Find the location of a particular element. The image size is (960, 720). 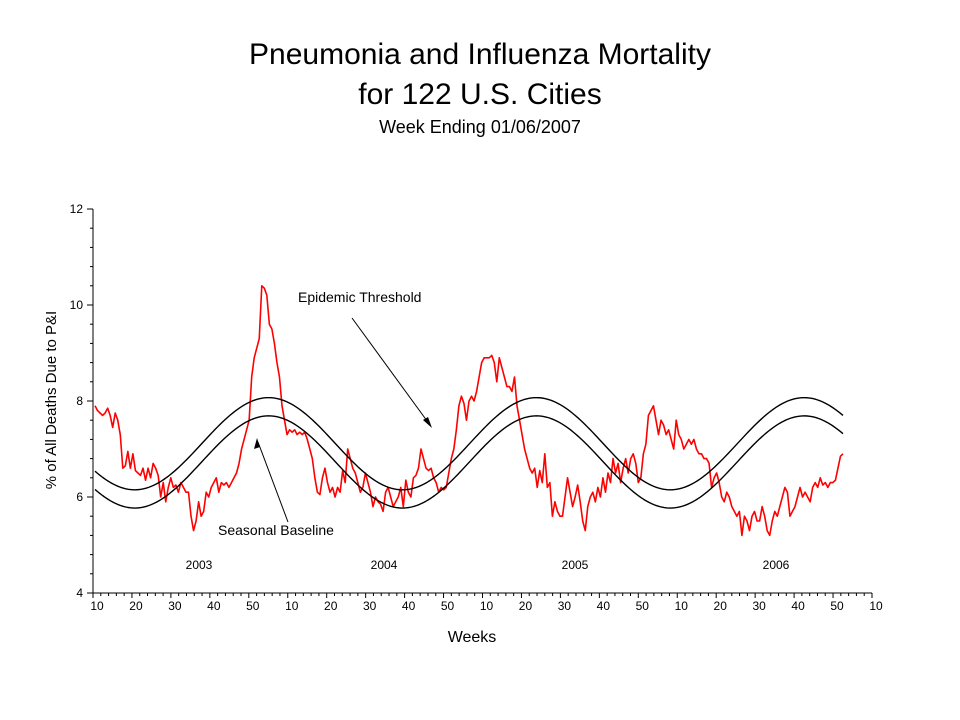

seasonal-baseline-line is located at coordinates (469, 462).